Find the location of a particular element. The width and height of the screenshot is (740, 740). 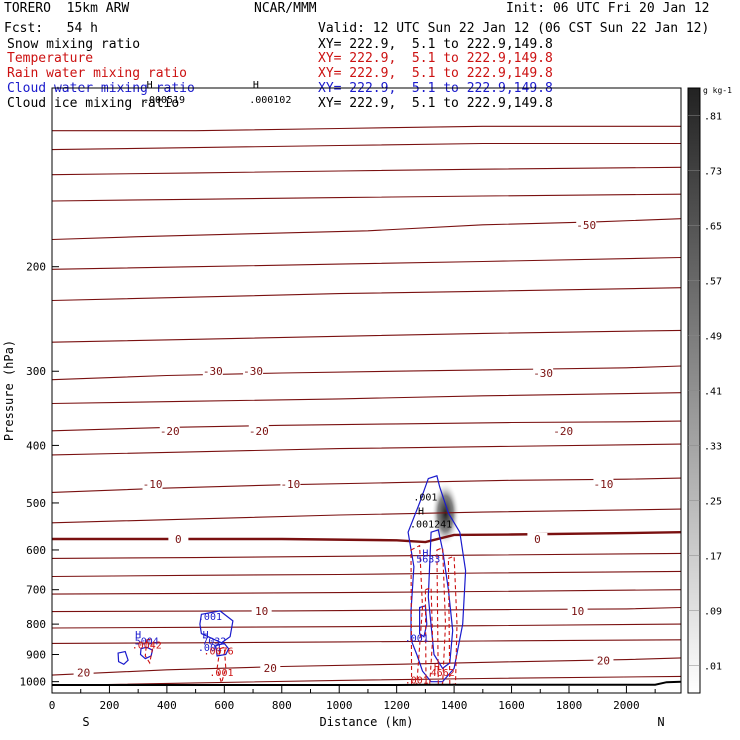

contour-value-label: 5633 is located at coordinates (428, 560).